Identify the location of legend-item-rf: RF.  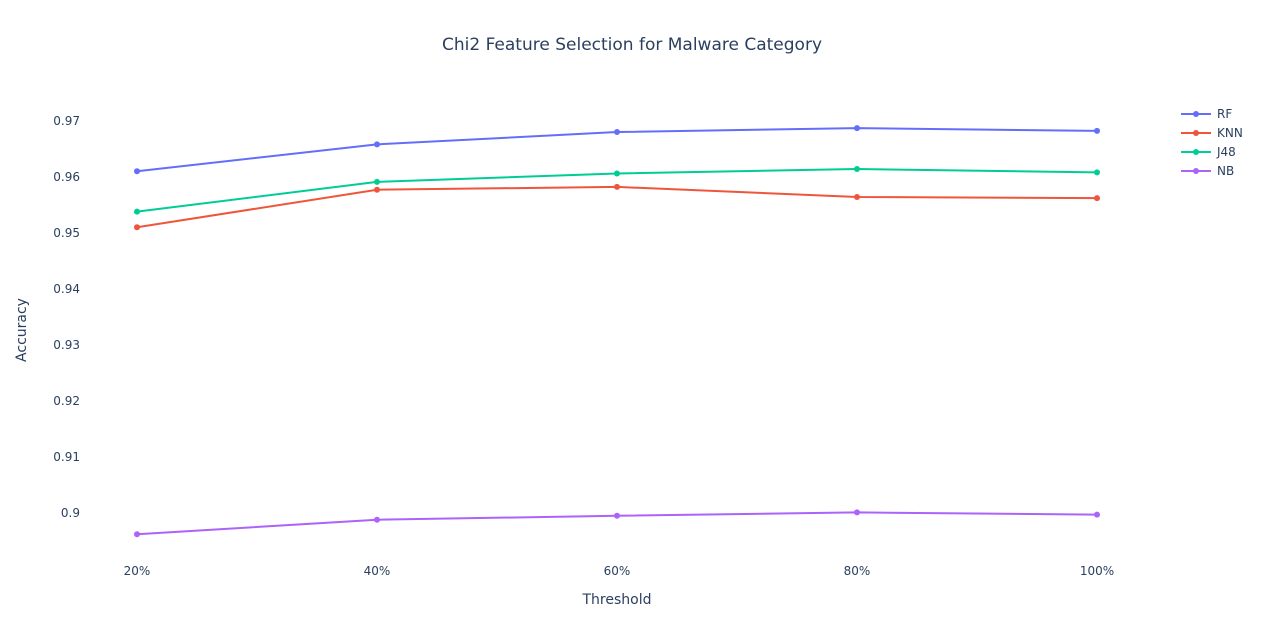
(1206, 114).